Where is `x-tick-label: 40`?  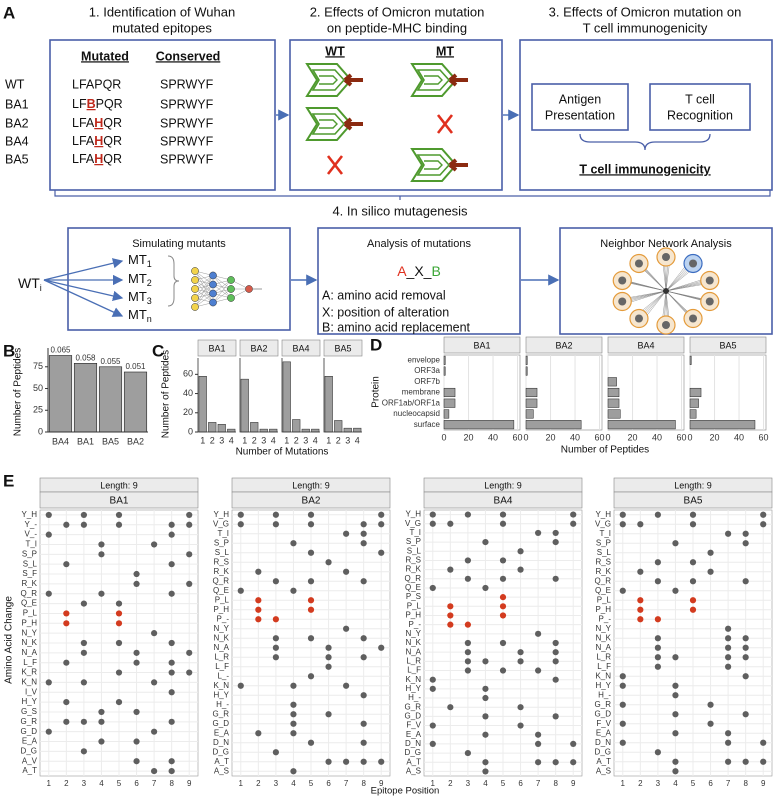
x-tick-label: 40 is located at coordinates (575, 437).